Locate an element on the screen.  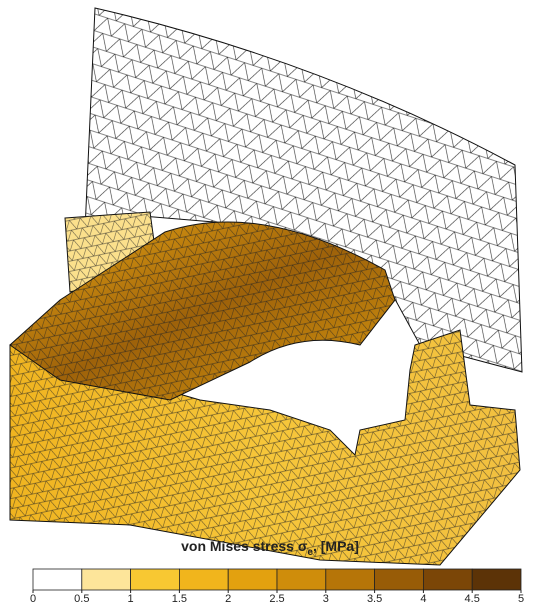
tick-label: 4.5 is located at coordinates (472, 599).